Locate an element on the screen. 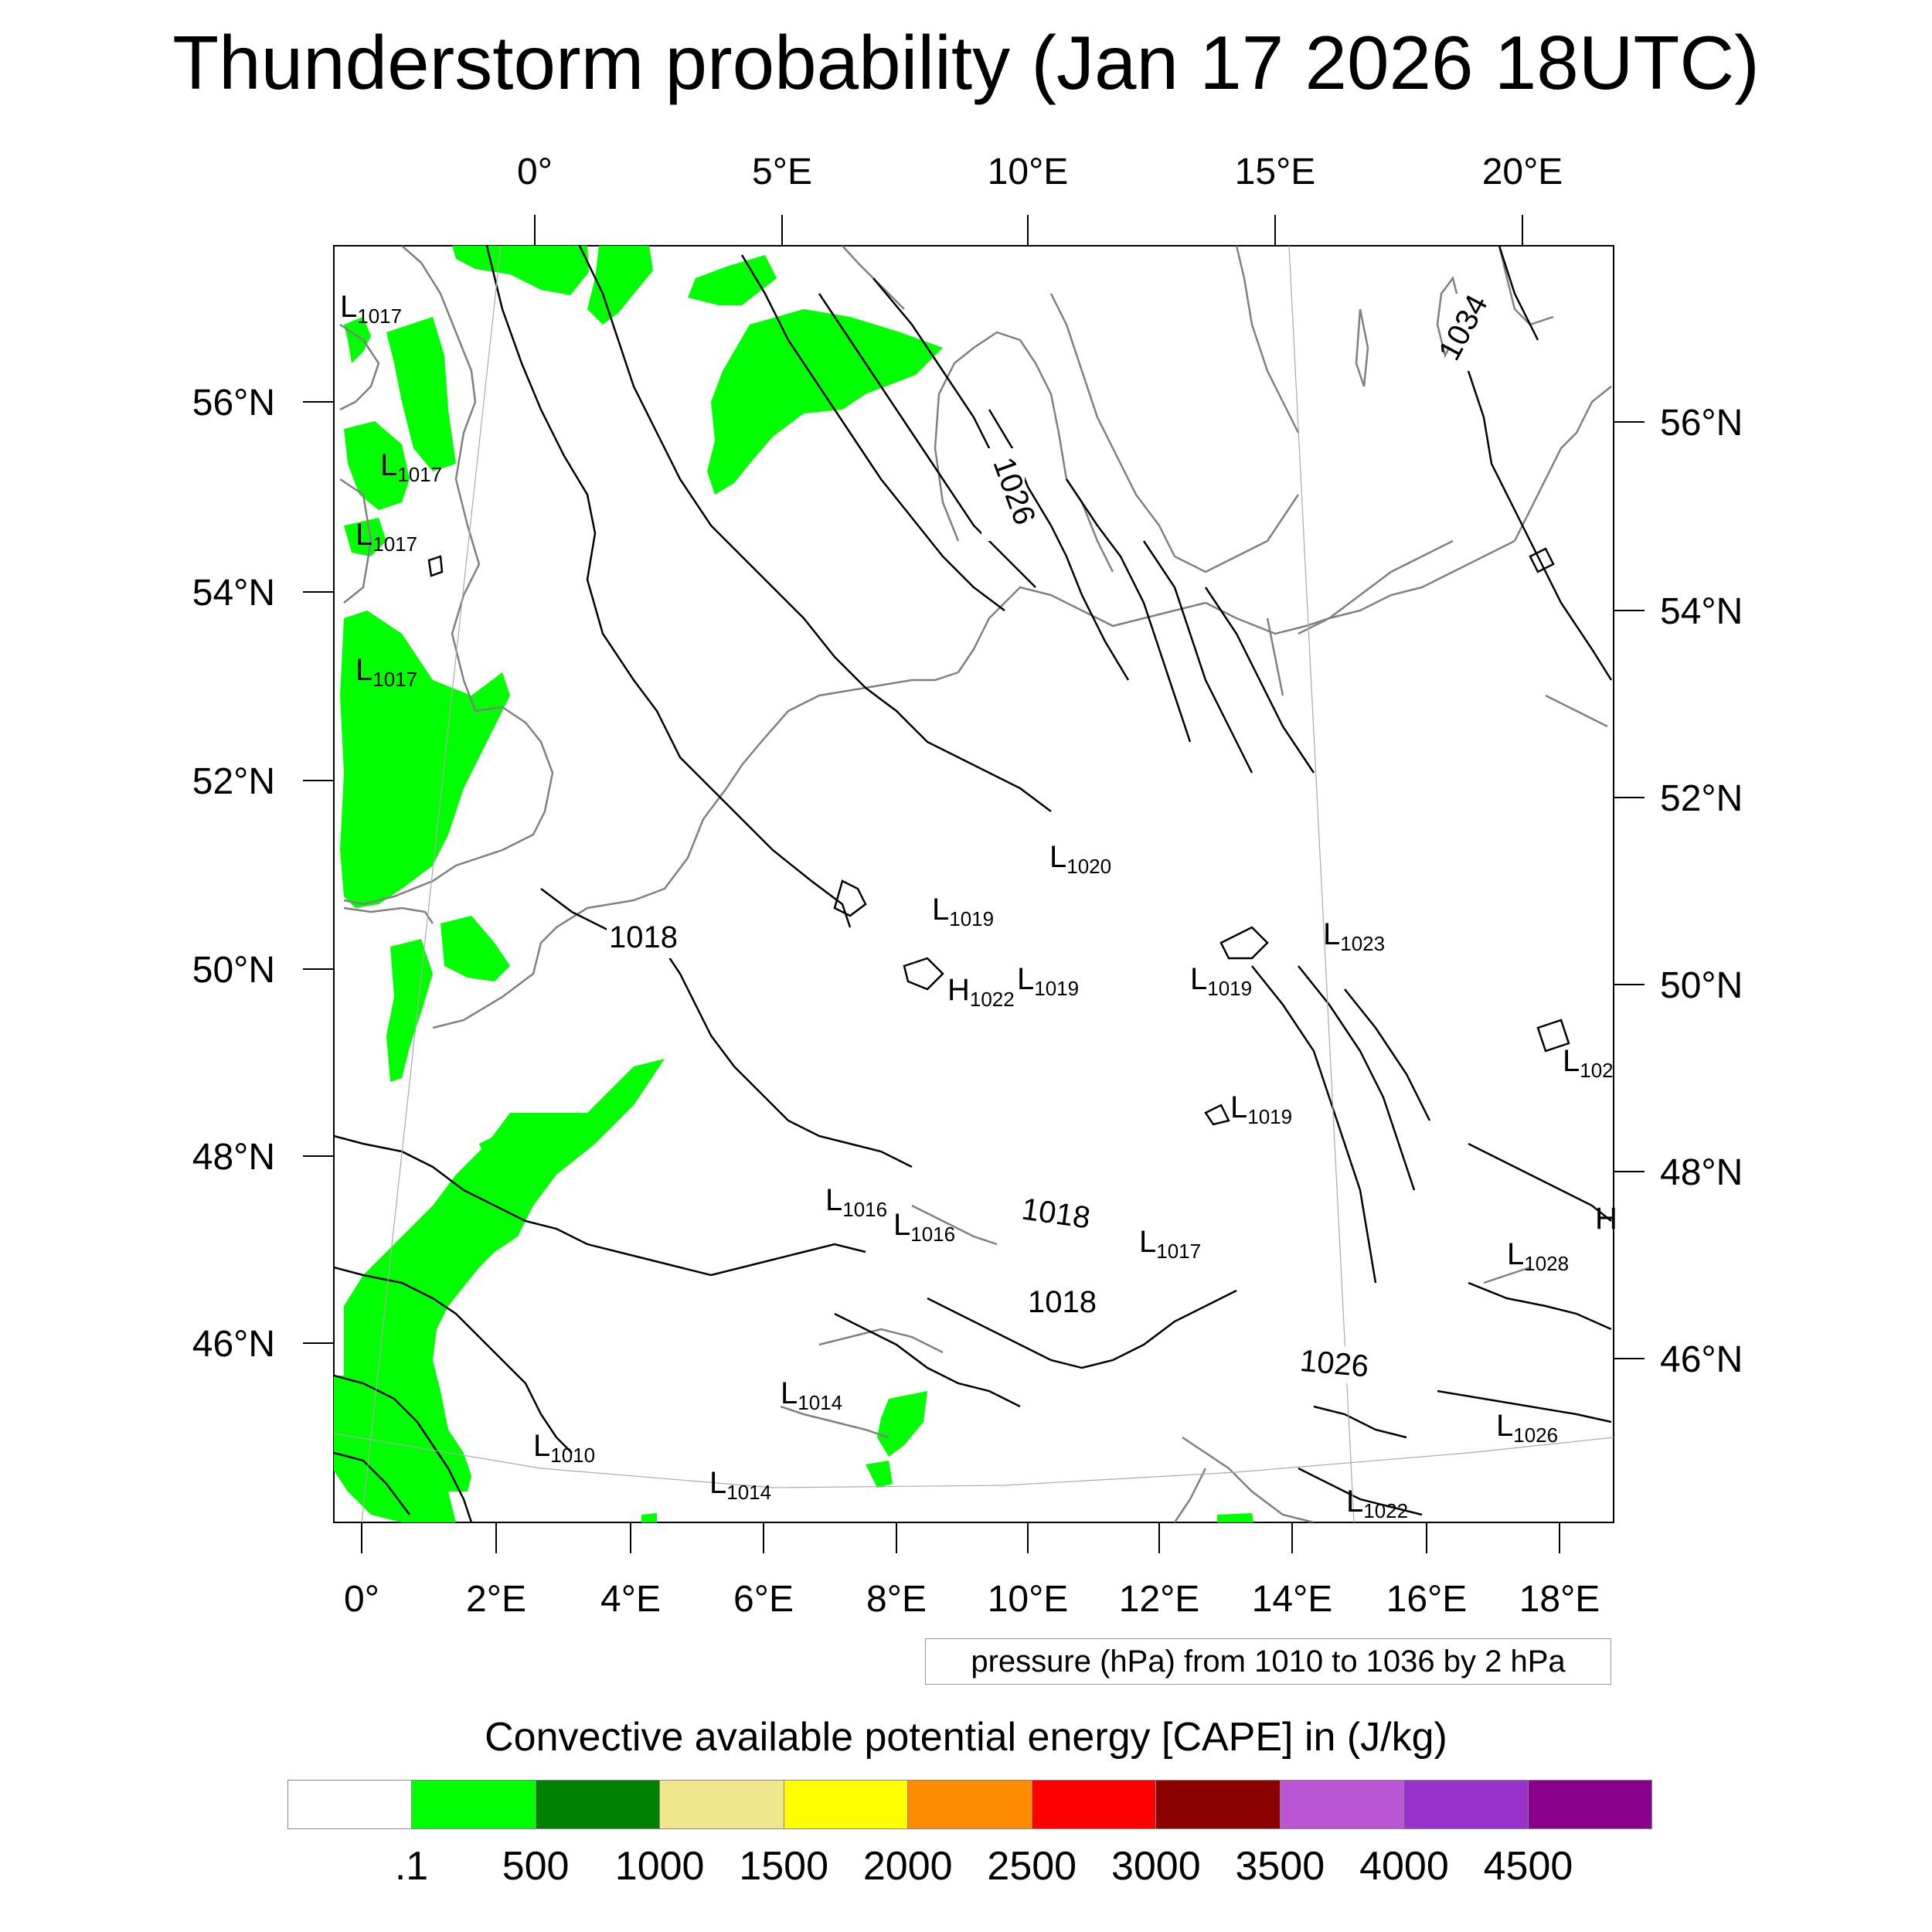 This screenshot has height=1932, width=1932. low-marker: L1014 is located at coordinates (740, 1485).